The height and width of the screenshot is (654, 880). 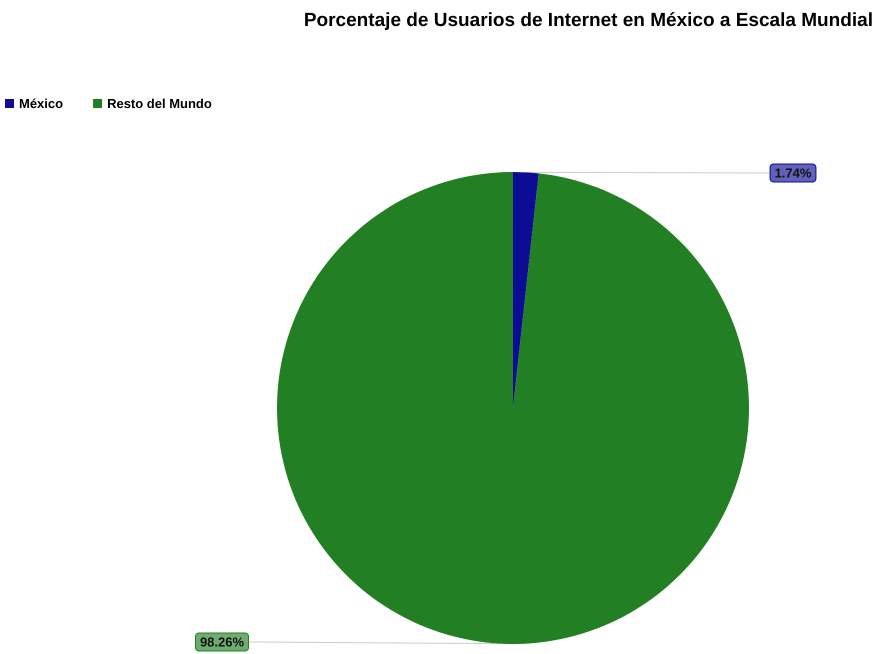 I want to click on legend-label: Resto del Mundo, so click(x=159, y=103).